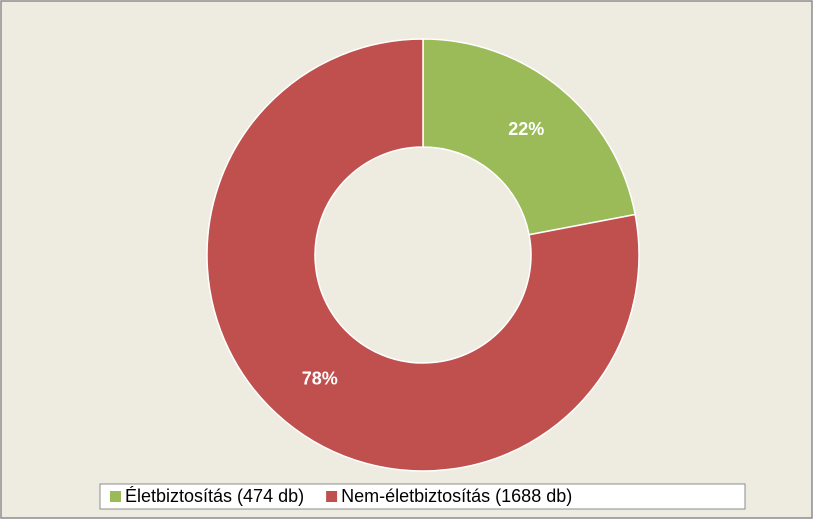 This screenshot has width=813, height=524. I want to click on legend-label: Életbiztosítás (474 db), so click(214, 496).